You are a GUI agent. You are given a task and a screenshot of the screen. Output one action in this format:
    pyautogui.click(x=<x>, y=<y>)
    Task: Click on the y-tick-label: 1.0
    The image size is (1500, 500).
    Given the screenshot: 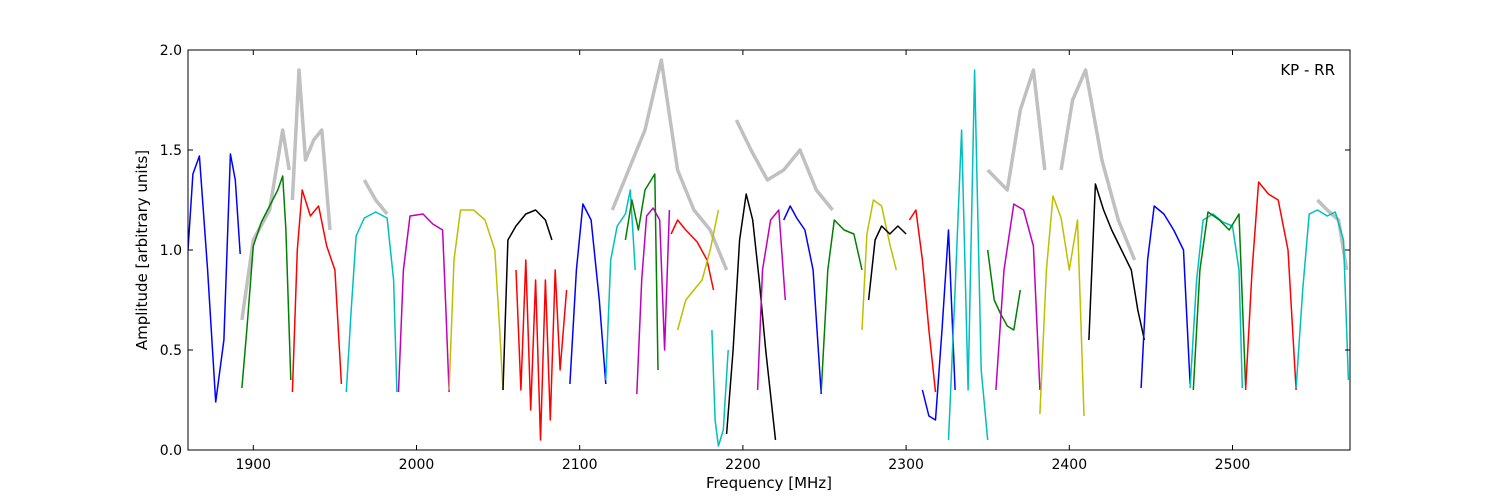 What is the action you would take?
    pyautogui.click(x=171, y=251)
    